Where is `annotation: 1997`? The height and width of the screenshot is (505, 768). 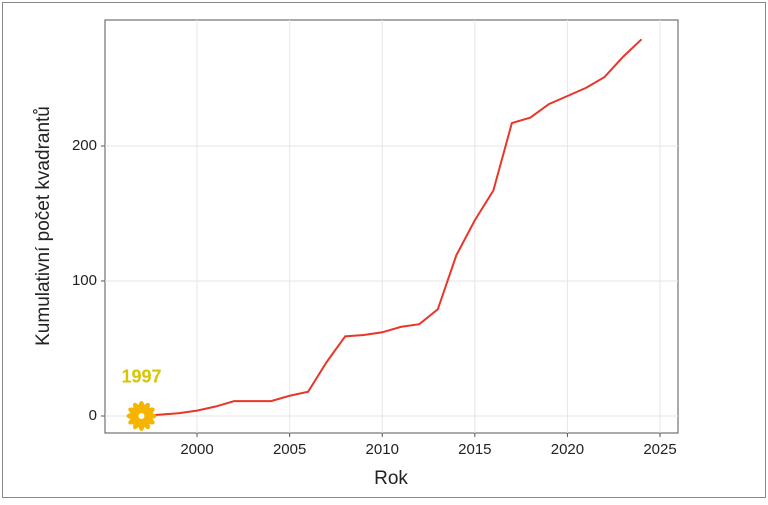 annotation: 1997 is located at coordinates (141, 377).